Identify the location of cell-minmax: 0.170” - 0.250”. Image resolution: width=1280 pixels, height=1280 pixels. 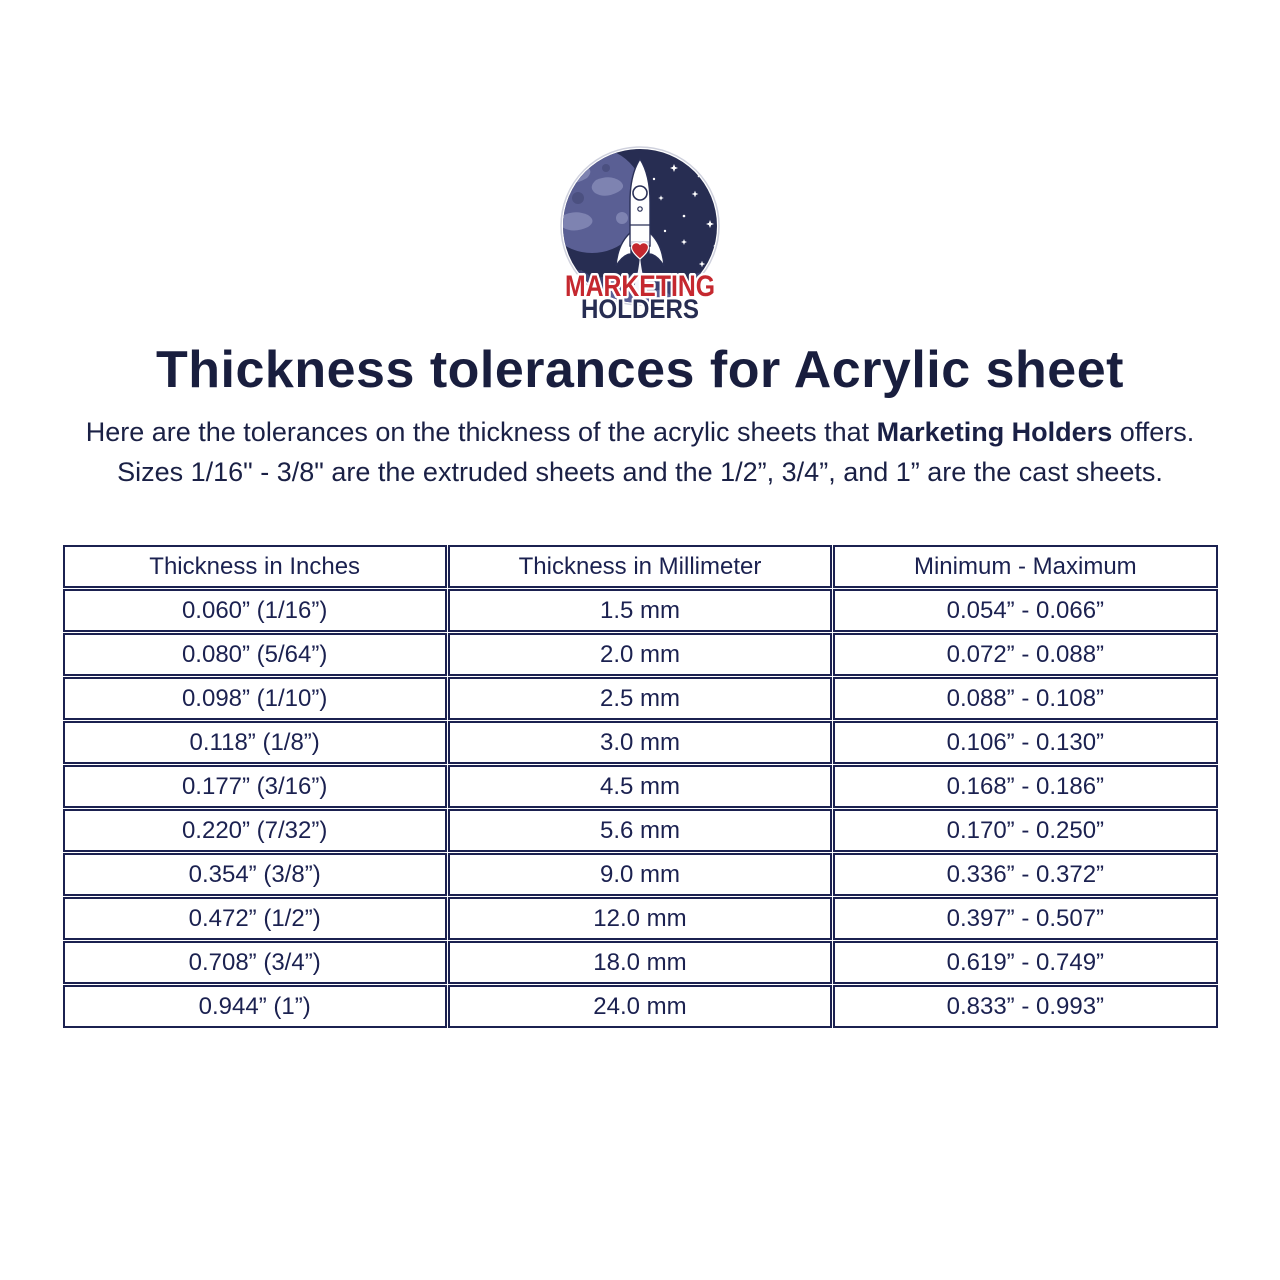
(1025, 830).